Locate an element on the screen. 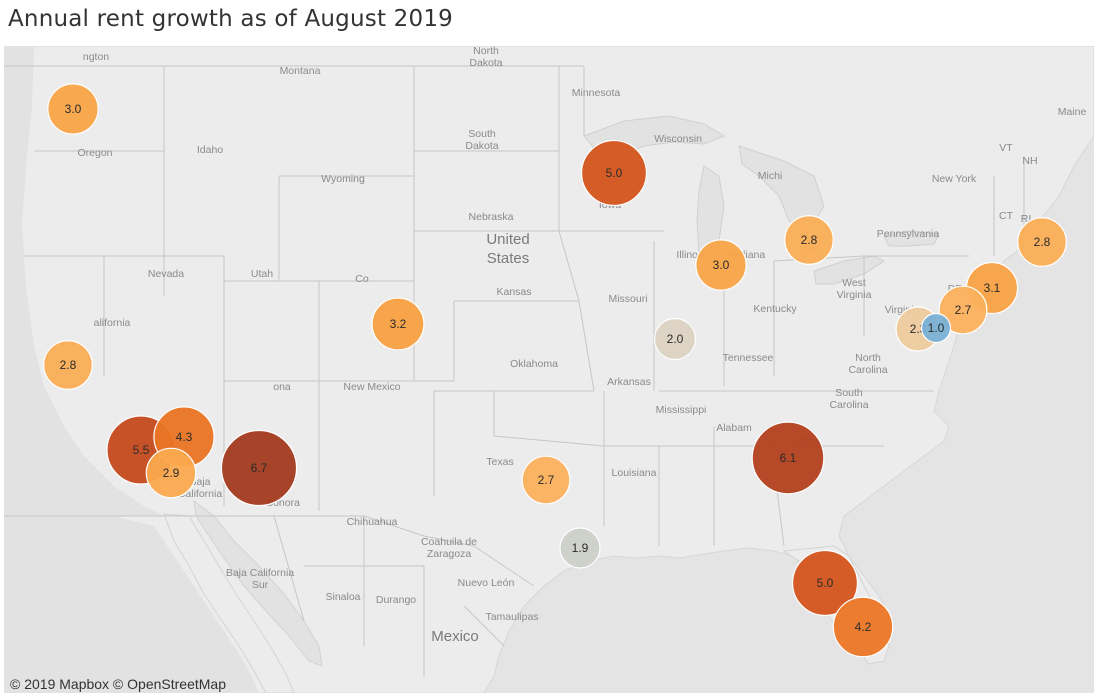 The image size is (1096, 693). place-label-wyoming: Wyoming is located at coordinates (343, 179).